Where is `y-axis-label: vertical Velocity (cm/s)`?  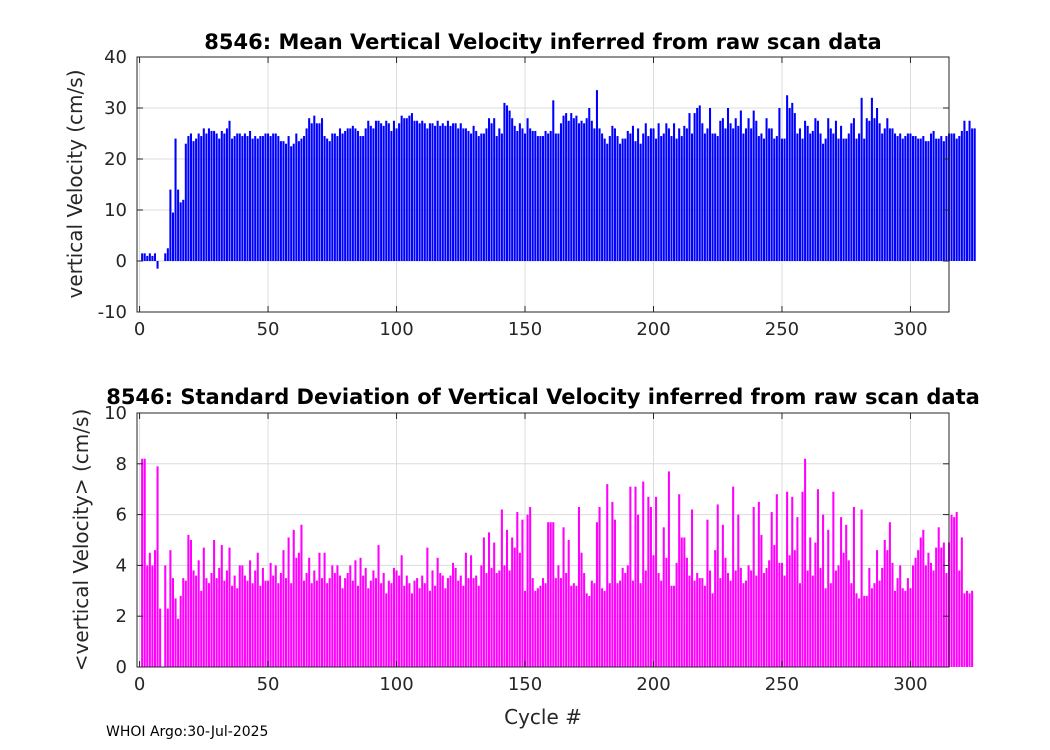
y-axis-label: vertical Velocity (cm/s) is located at coordinates (75, 184).